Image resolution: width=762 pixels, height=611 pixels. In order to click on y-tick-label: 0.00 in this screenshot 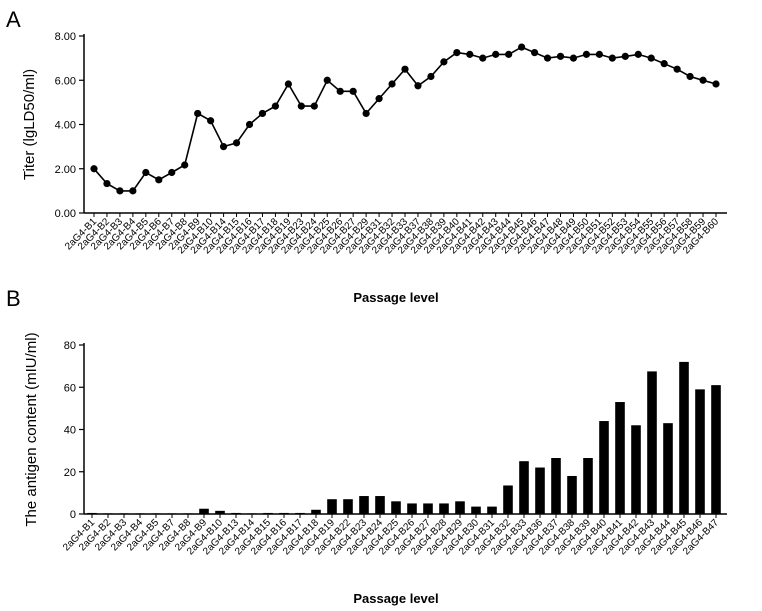, I will do `click(65, 214)`.